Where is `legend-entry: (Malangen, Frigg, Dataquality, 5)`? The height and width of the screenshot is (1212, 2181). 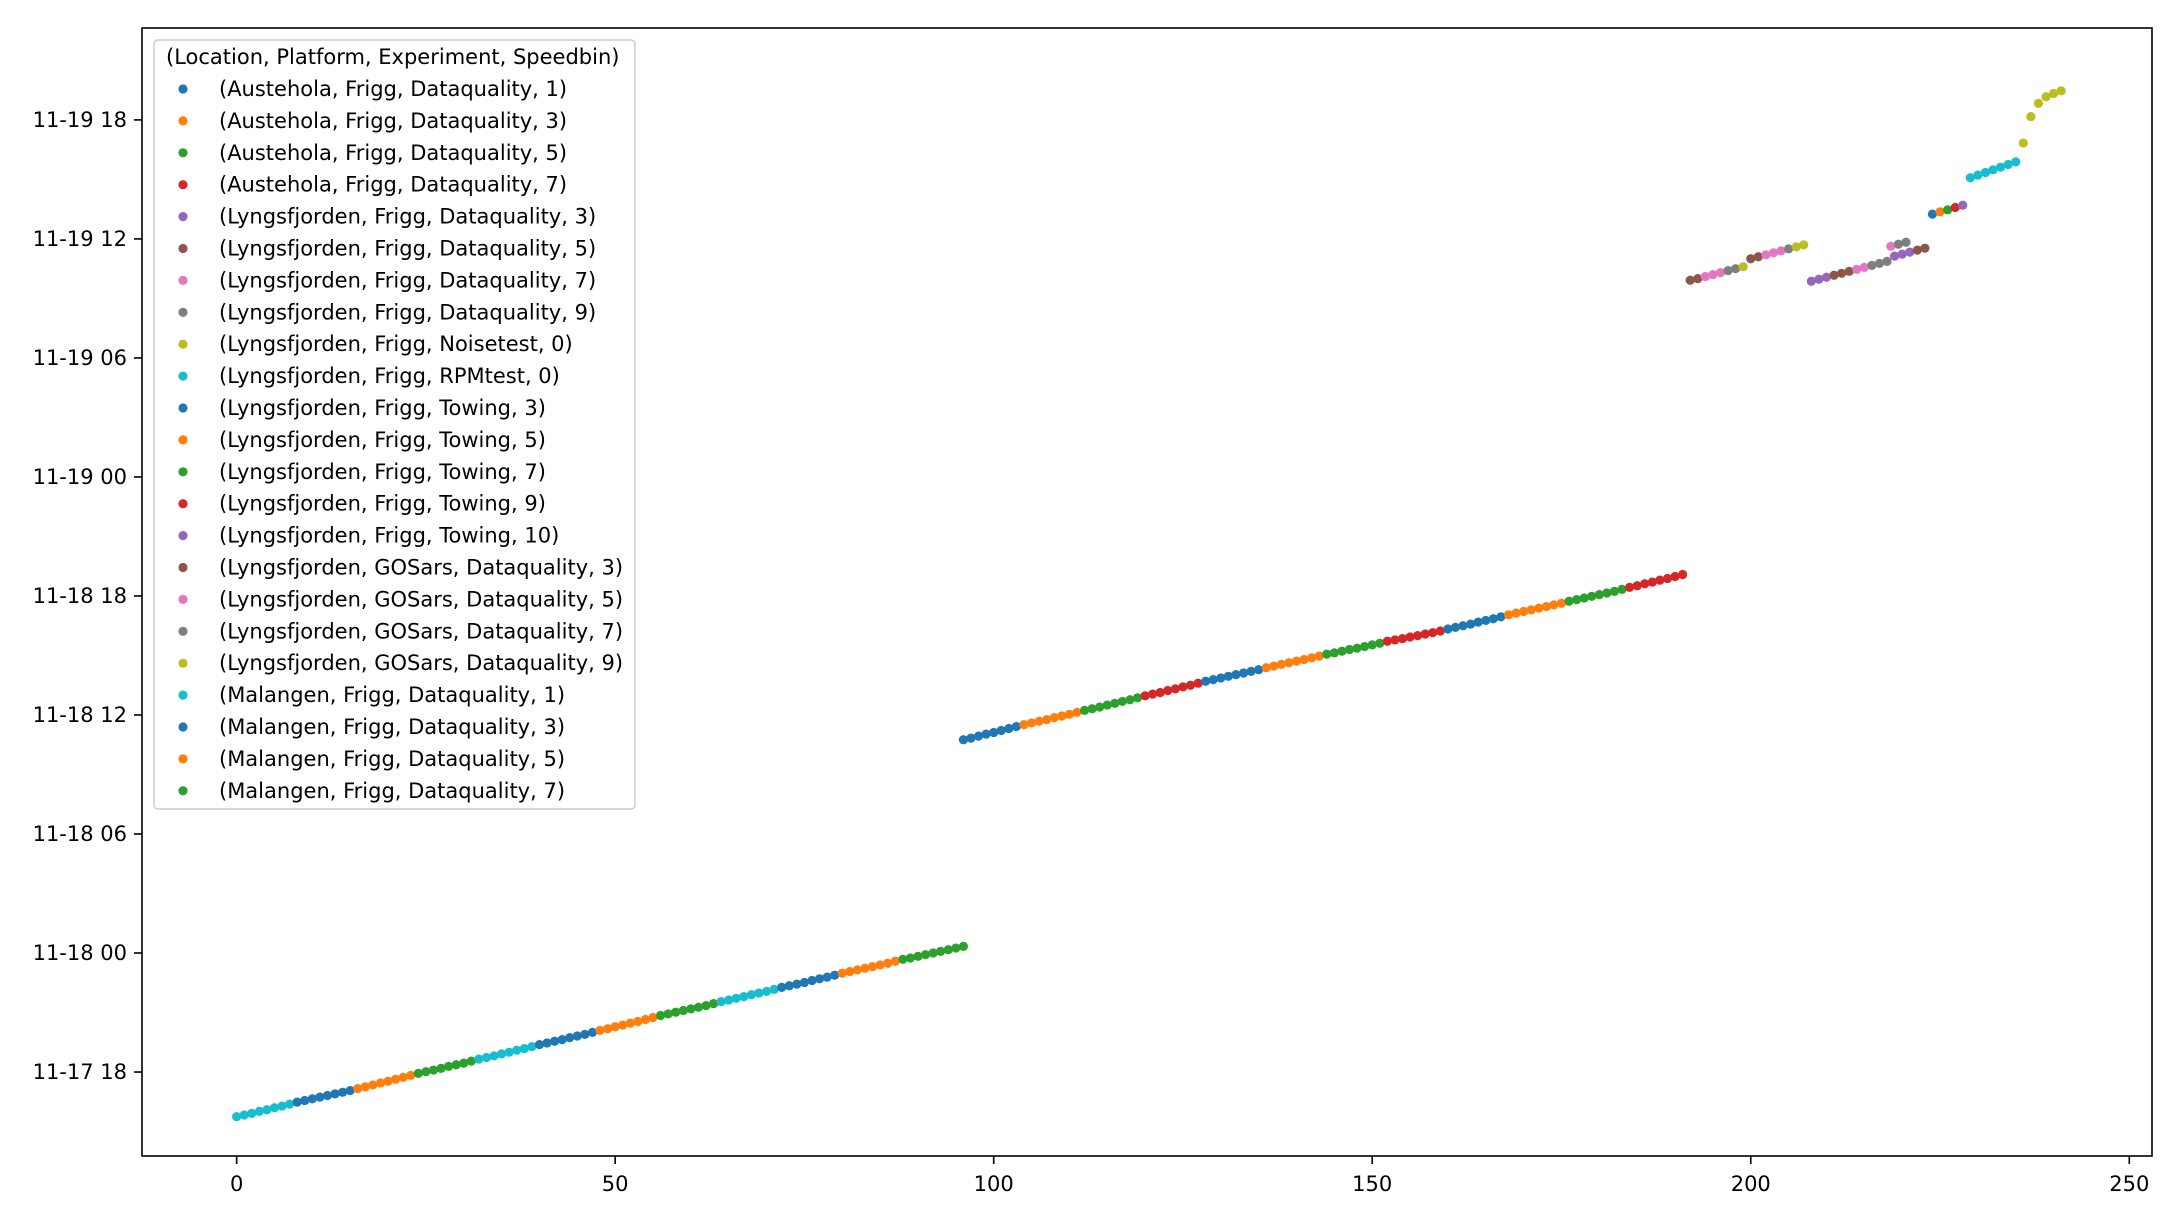 legend-entry: (Malangen, Frigg, Dataquality, 5) is located at coordinates (392, 759).